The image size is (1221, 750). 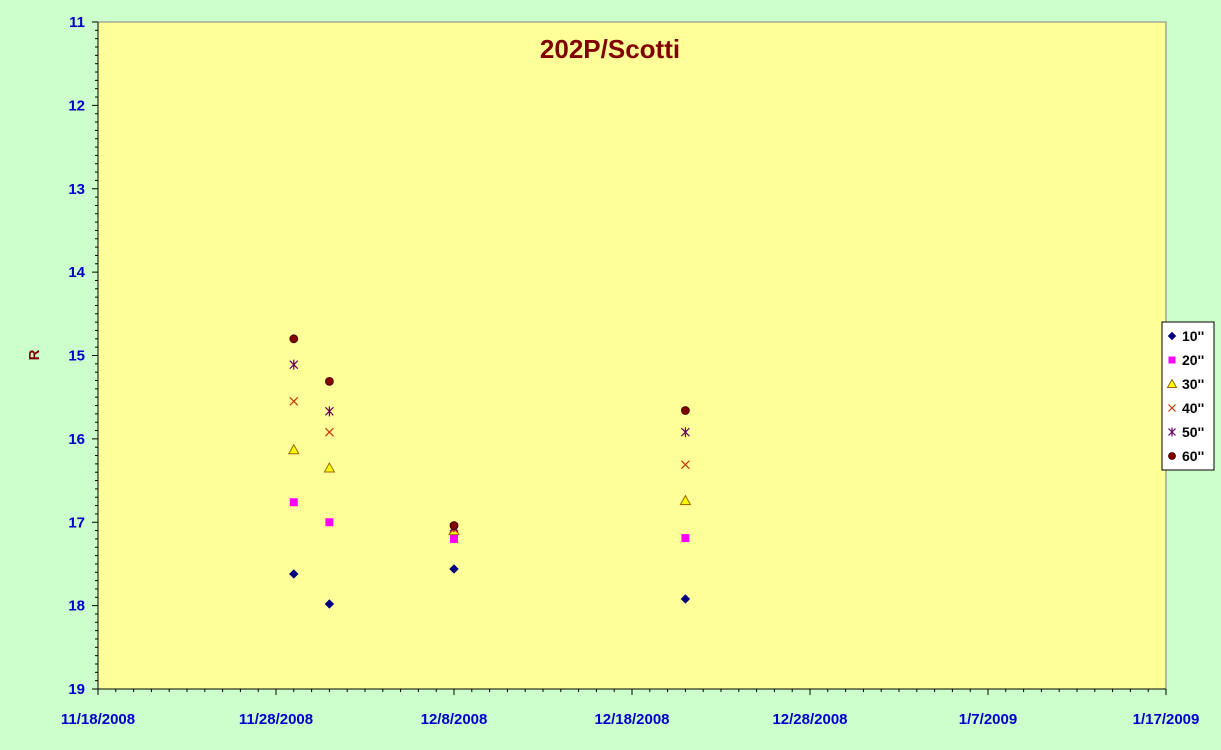 What do you see at coordinates (1193, 456) in the screenshot?
I see `legend-label: 60''` at bounding box center [1193, 456].